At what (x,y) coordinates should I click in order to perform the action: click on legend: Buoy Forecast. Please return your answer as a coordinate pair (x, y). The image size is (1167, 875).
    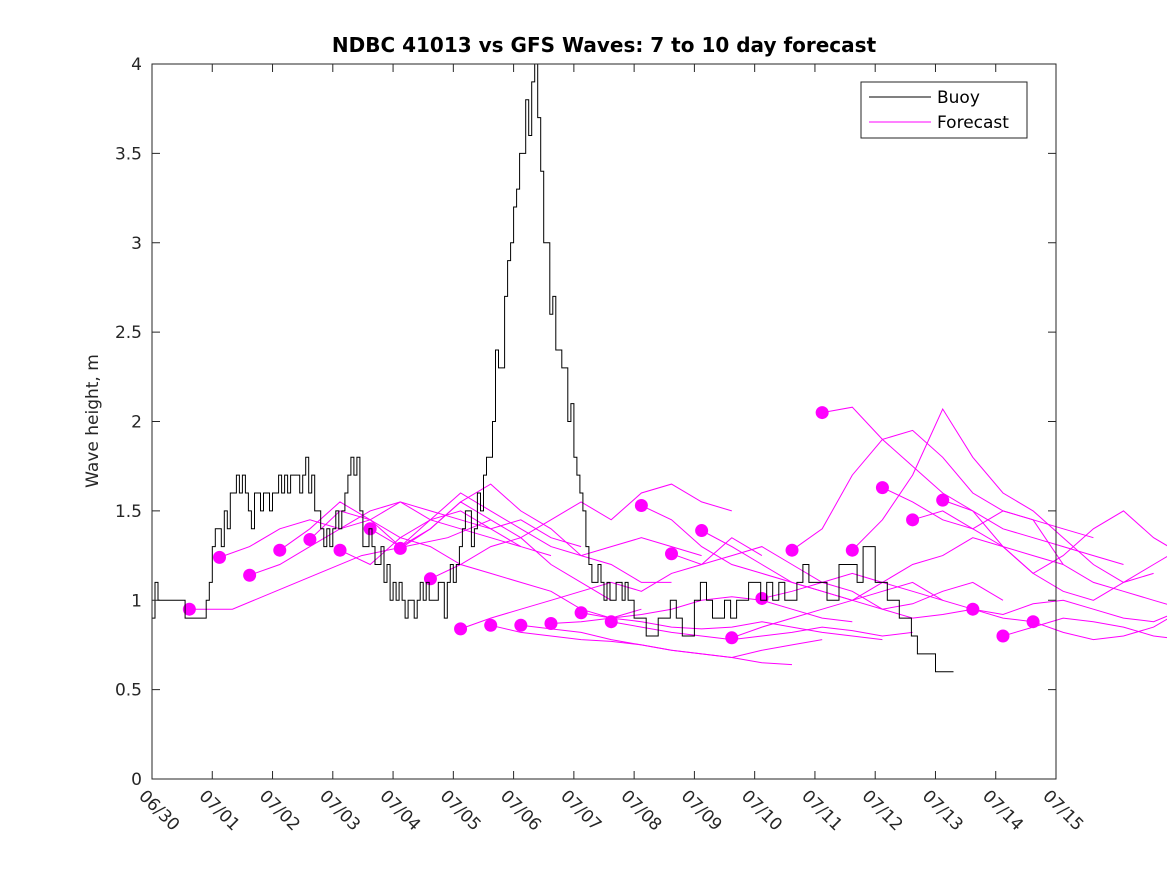
    Looking at the image, I should click on (944, 110).